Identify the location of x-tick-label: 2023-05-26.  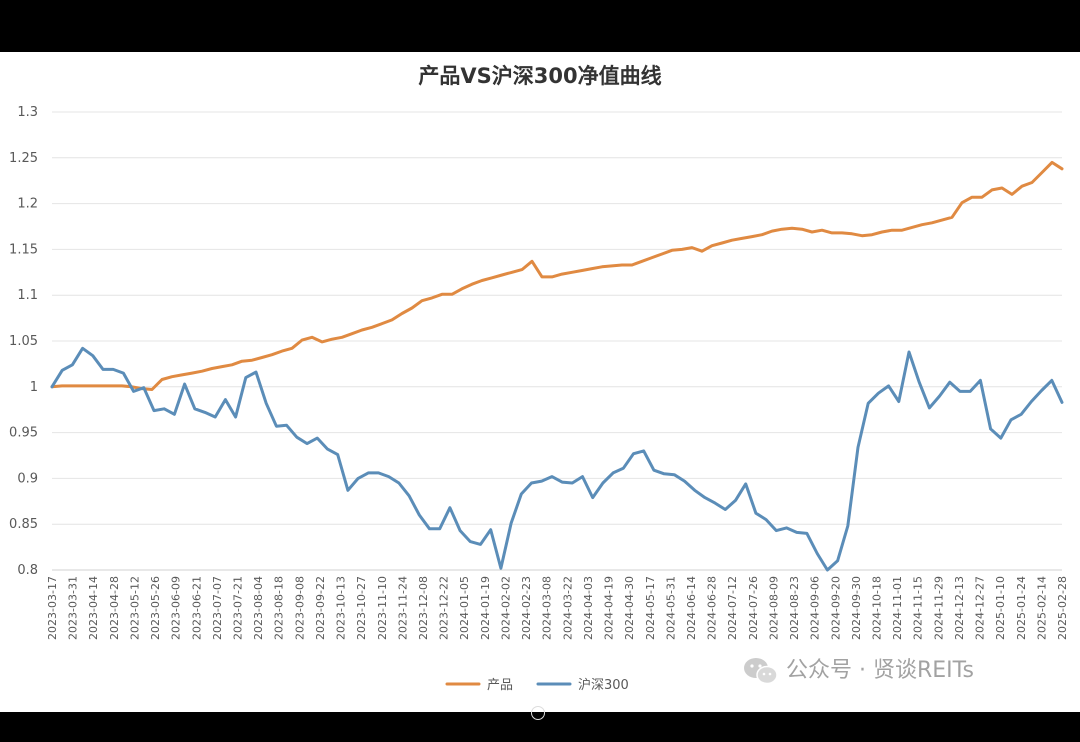
(155, 608).